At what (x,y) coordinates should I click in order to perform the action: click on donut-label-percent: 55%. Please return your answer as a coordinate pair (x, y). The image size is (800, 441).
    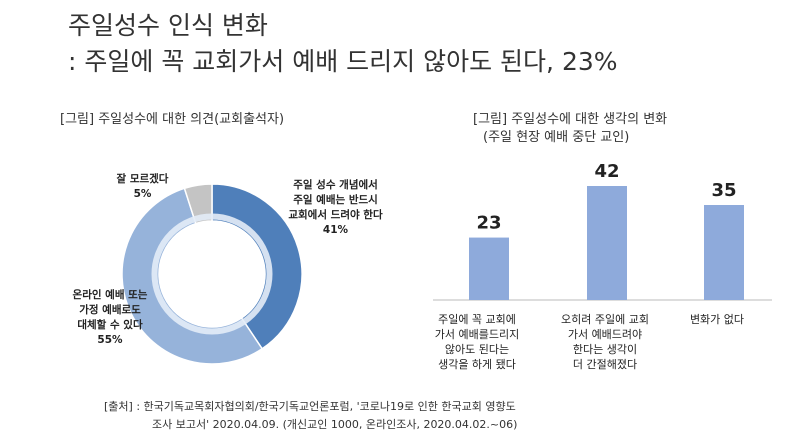
    Looking at the image, I should click on (110, 340).